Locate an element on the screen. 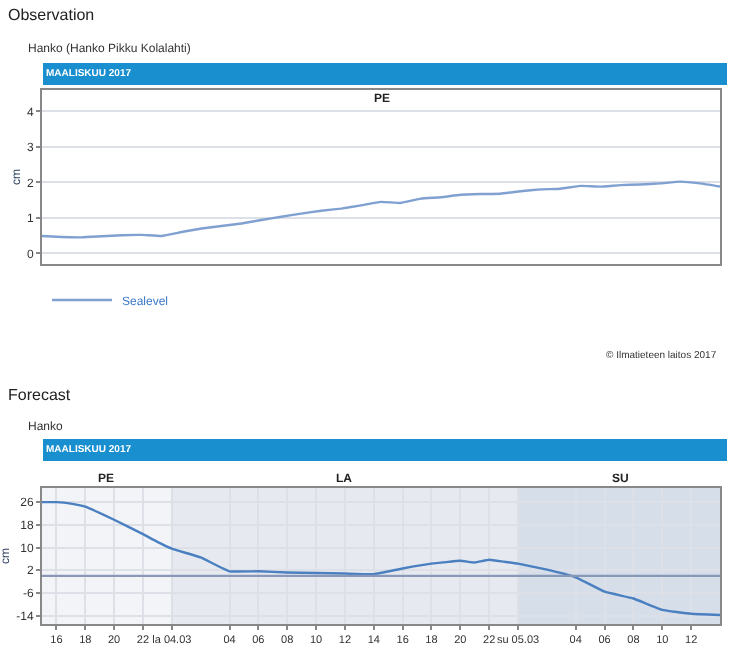  chart-title: Observation is located at coordinates (51, 15).